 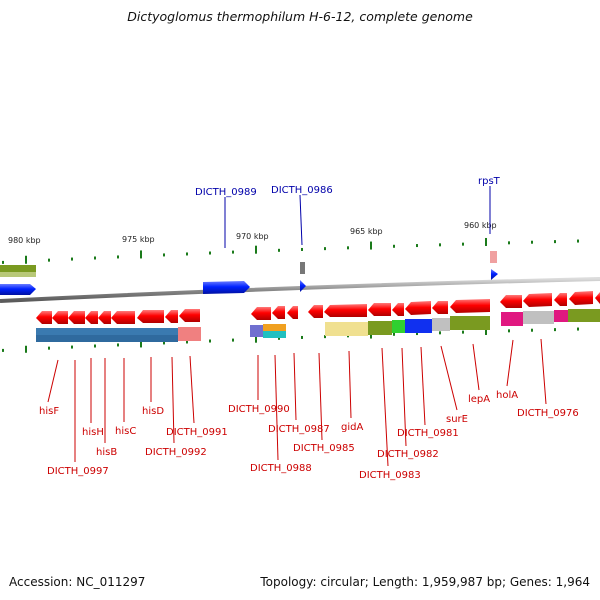 What do you see at coordinates (493, 257) in the screenshot?
I see `feature-block-rpsT` at bounding box center [493, 257].